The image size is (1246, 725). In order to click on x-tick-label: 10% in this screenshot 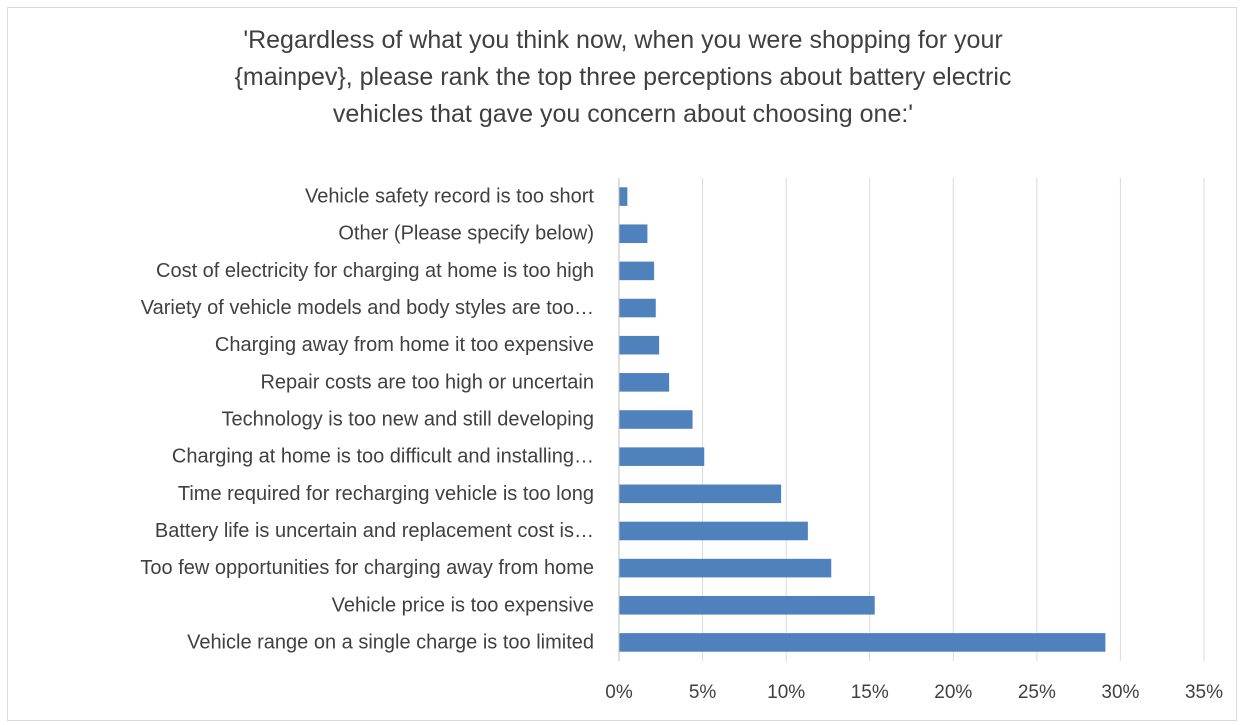, I will do `click(786, 692)`.